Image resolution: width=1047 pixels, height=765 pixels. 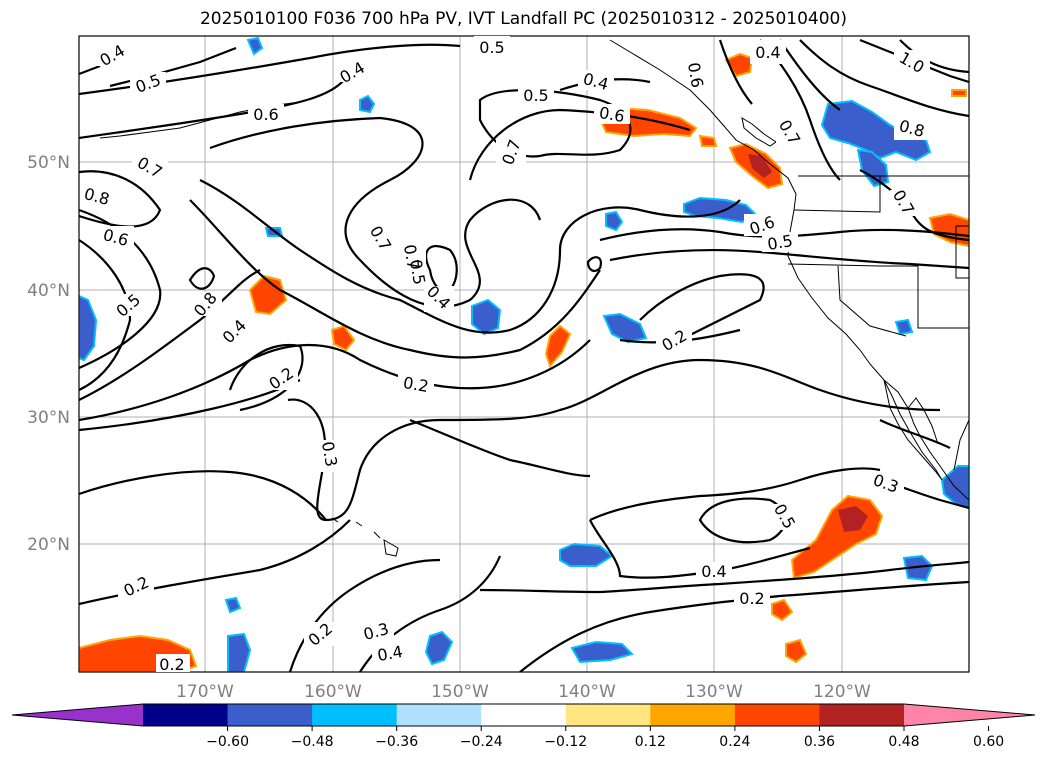 What do you see at coordinates (77, 715) in the screenshot?
I see `colorbar-extend-low` at bounding box center [77, 715].